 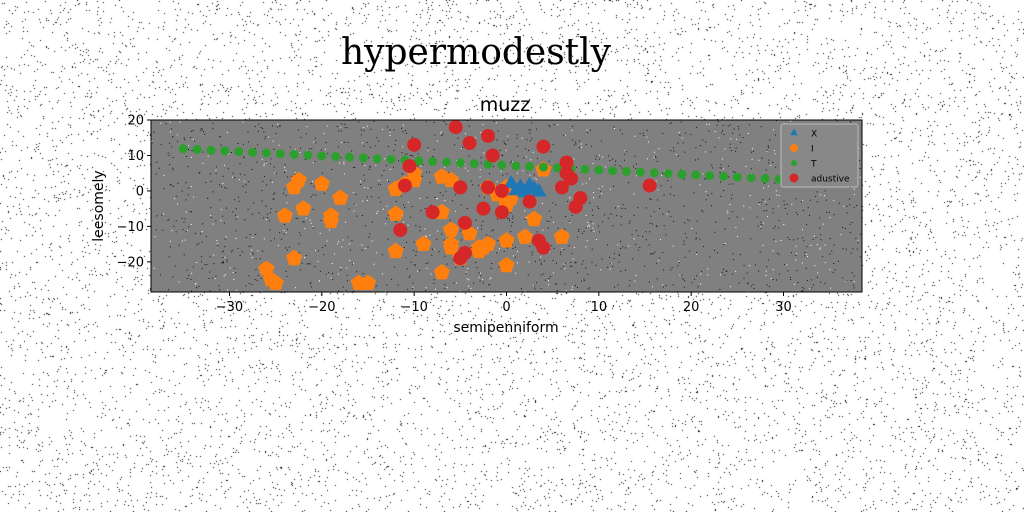 I want to click on x-tick-label: 0, so click(x=506, y=307).